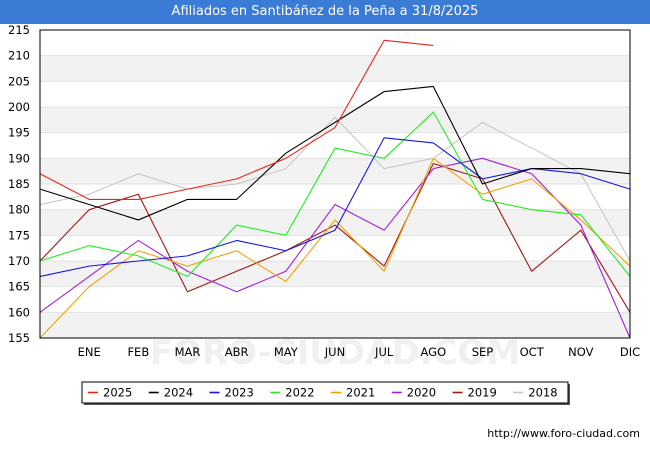 This screenshot has height=450, width=650. What do you see at coordinates (188, 352) in the screenshot?
I see `x-tick-label: MAR` at bounding box center [188, 352].